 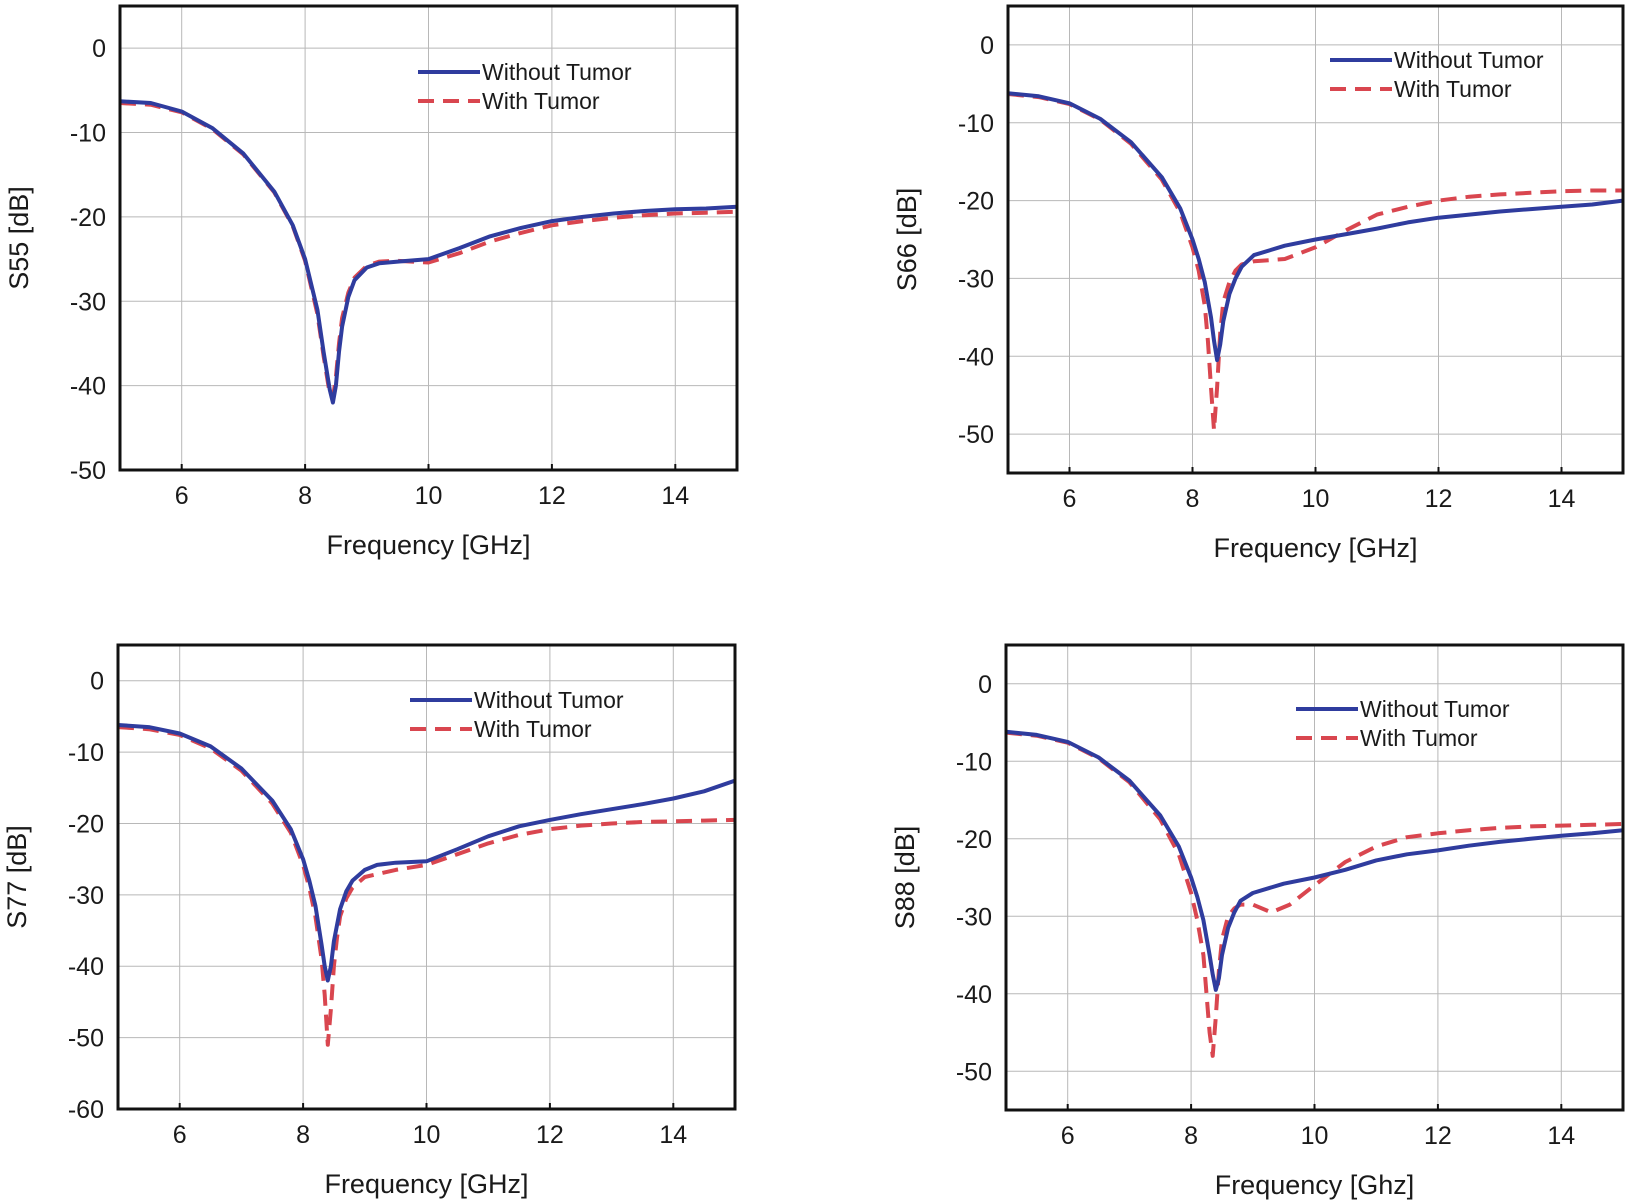 What do you see at coordinates (17, 877) in the screenshot?
I see `y-axis-title: S77 [dB]` at bounding box center [17, 877].